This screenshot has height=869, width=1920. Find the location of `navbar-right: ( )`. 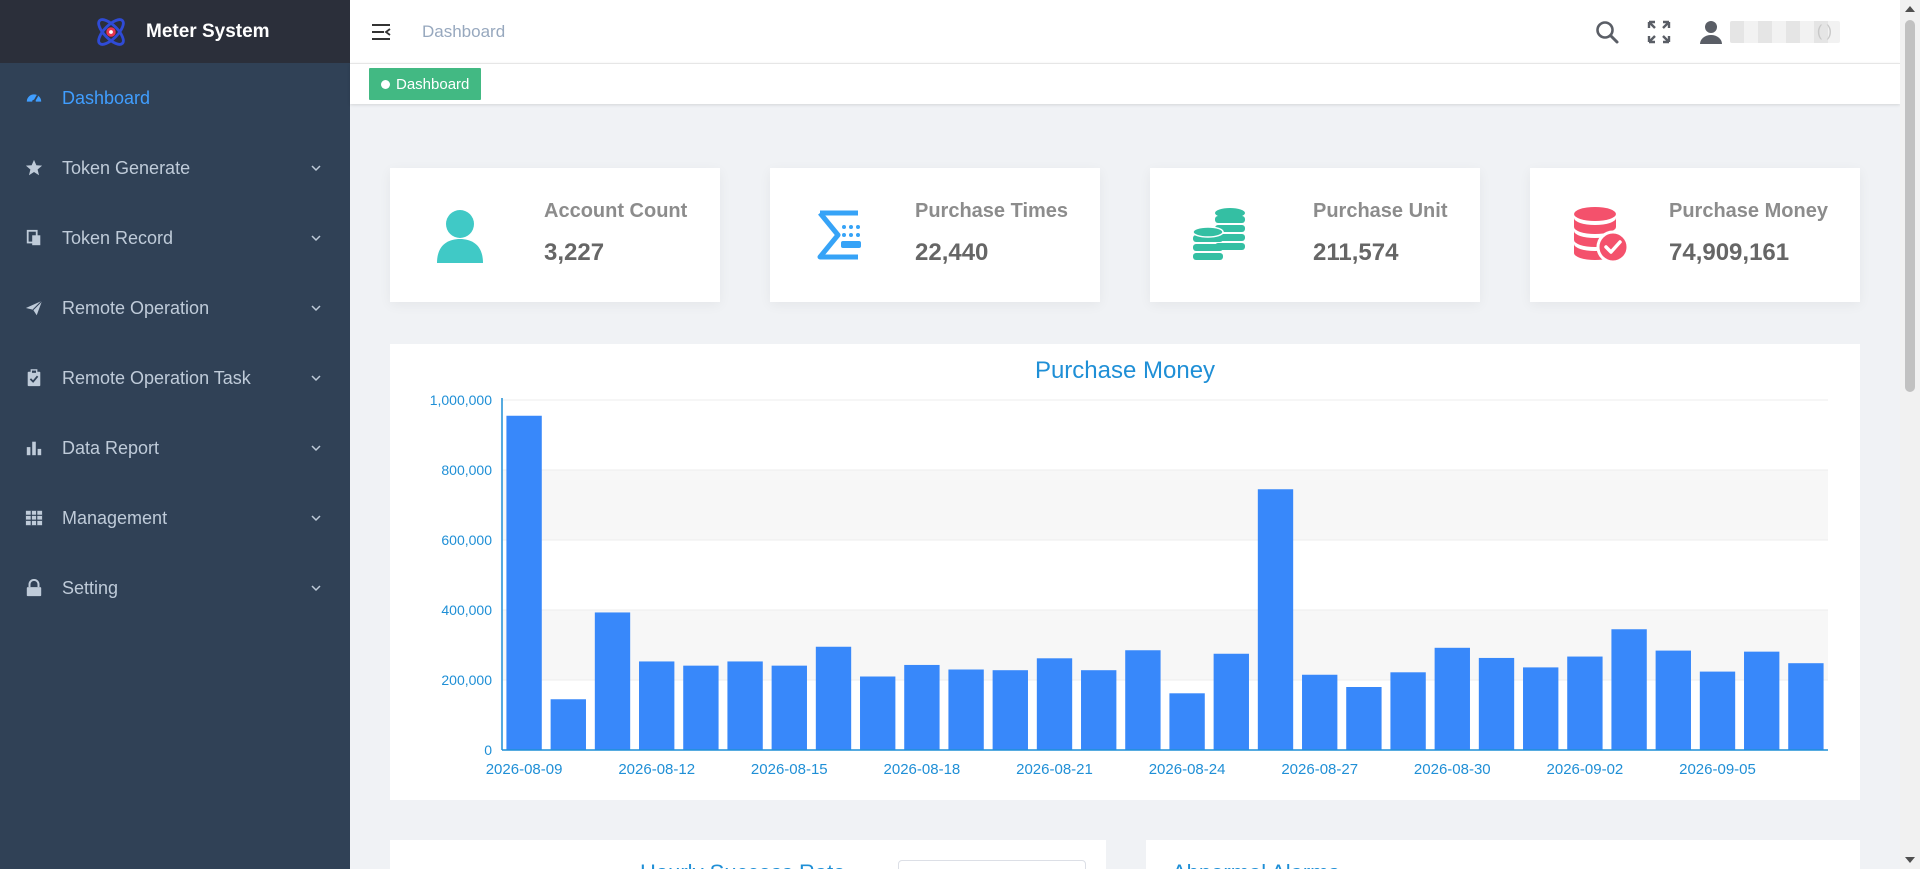

navbar-right: ( ) is located at coordinates (1717, 31).